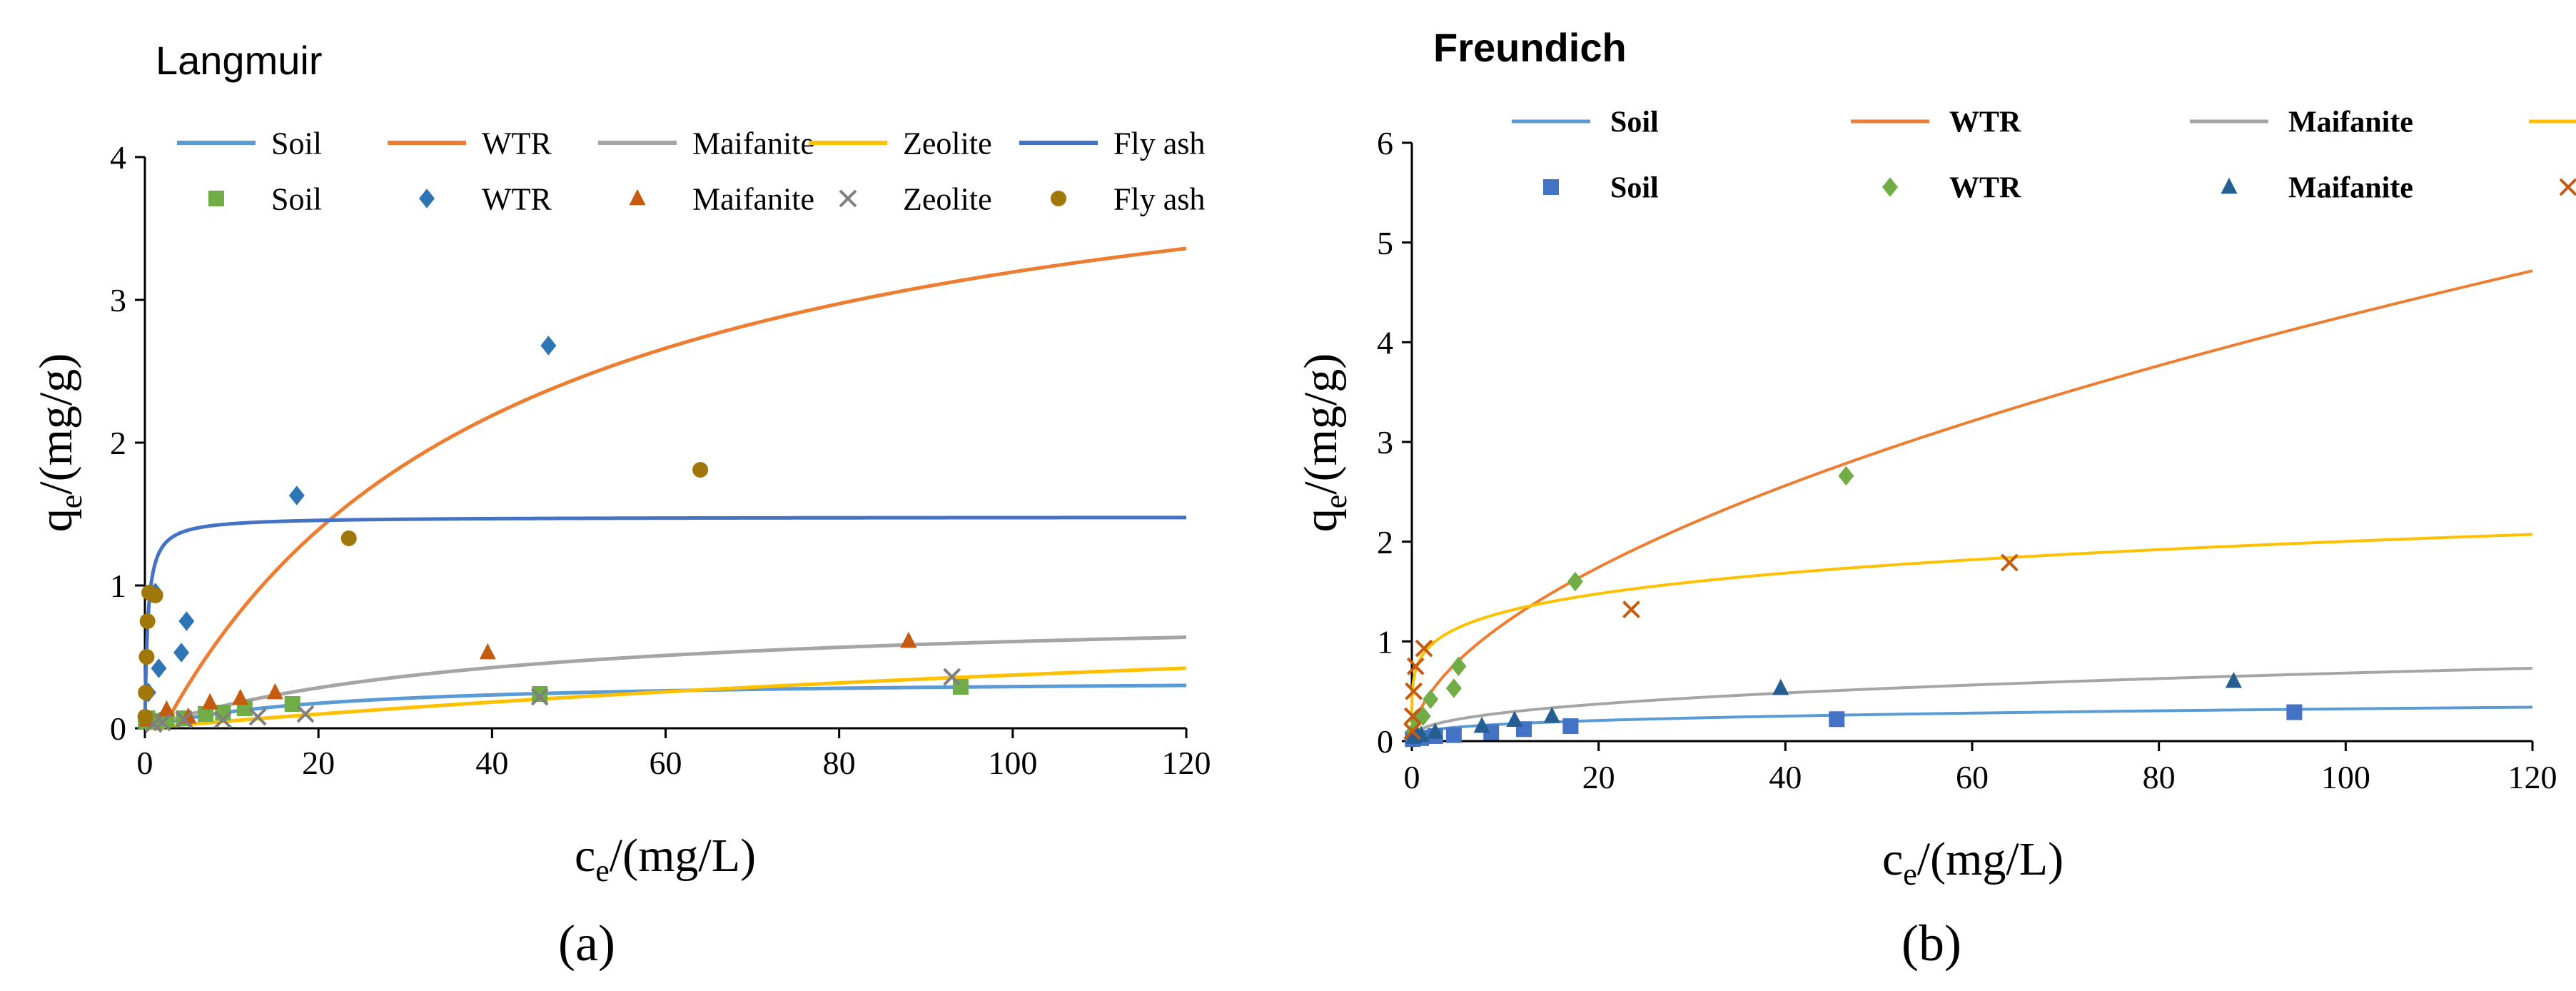 The image size is (2576, 991). Describe the element at coordinates (1990, 859) in the screenshot. I see `panel-b-xlabel-rest: /(mg/L)` at that location.